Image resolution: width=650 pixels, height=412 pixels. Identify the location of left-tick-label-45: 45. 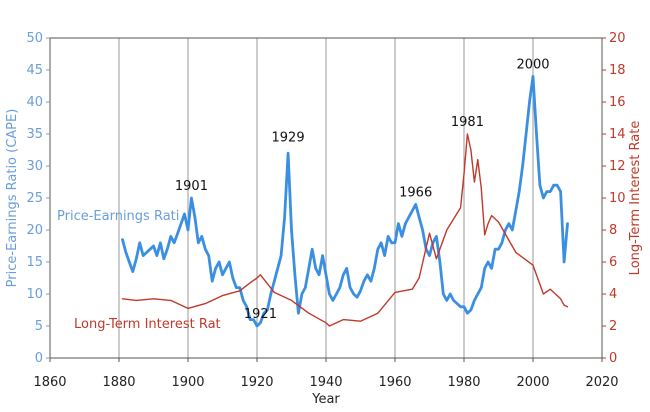
(34, 70).